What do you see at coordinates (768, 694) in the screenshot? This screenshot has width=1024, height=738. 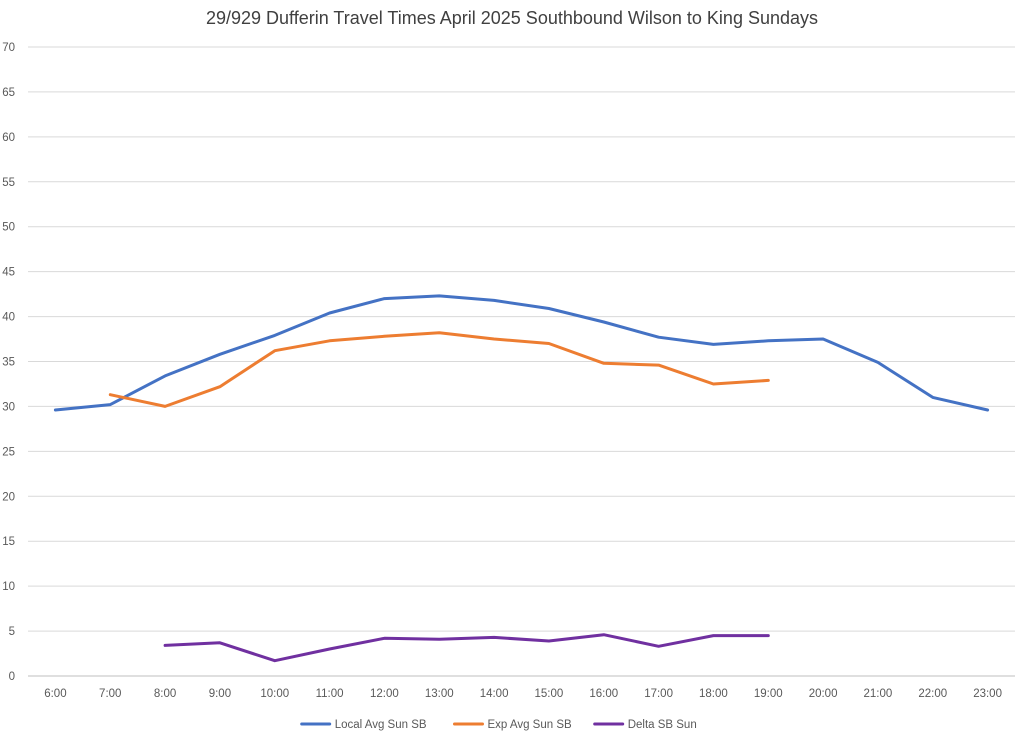 I see `x-tick-label: 19:00` at bounding box center [768, 694].